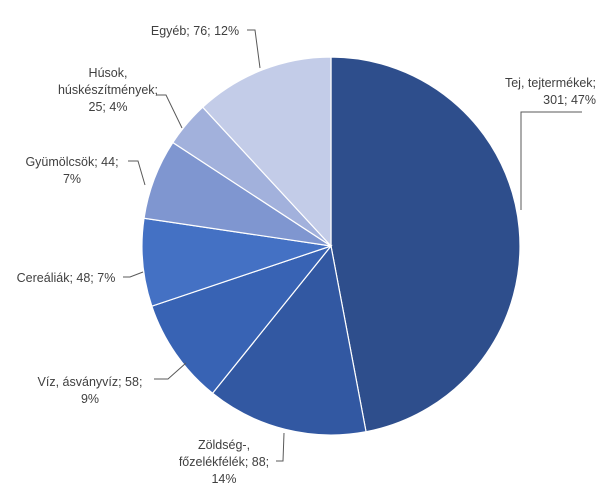  What do you see at coordinates (223, 479) in the screenshot?
I see `slice-data-label-line: 14%` at bounding box center [223, 479].